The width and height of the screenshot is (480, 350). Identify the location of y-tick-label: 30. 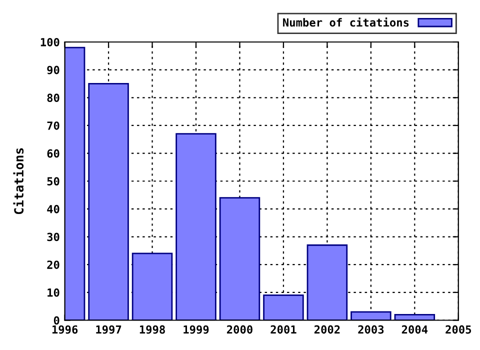
(53, 237).